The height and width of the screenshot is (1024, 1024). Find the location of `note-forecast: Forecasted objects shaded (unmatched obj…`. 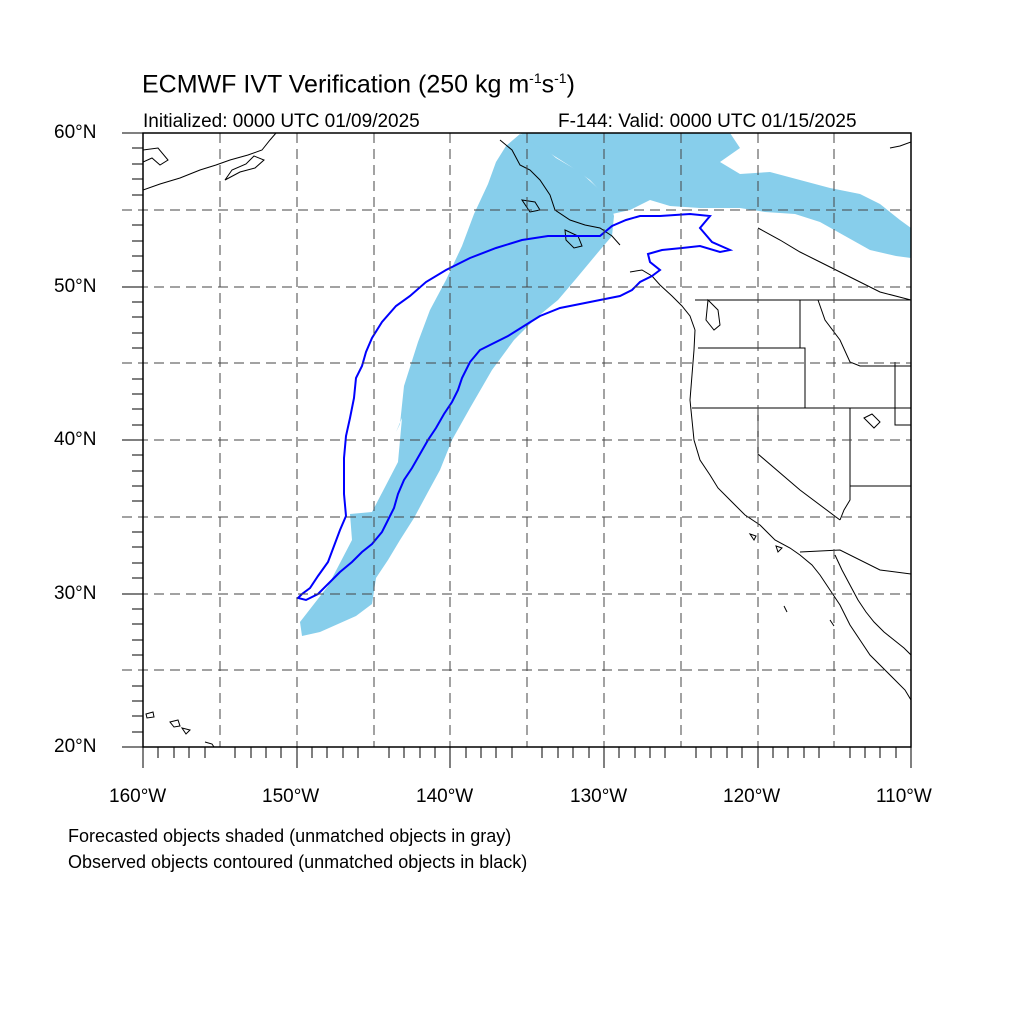

note-forecast: Forecasted objects shaded (unmatched obj… is located at coordinates (290, 836).